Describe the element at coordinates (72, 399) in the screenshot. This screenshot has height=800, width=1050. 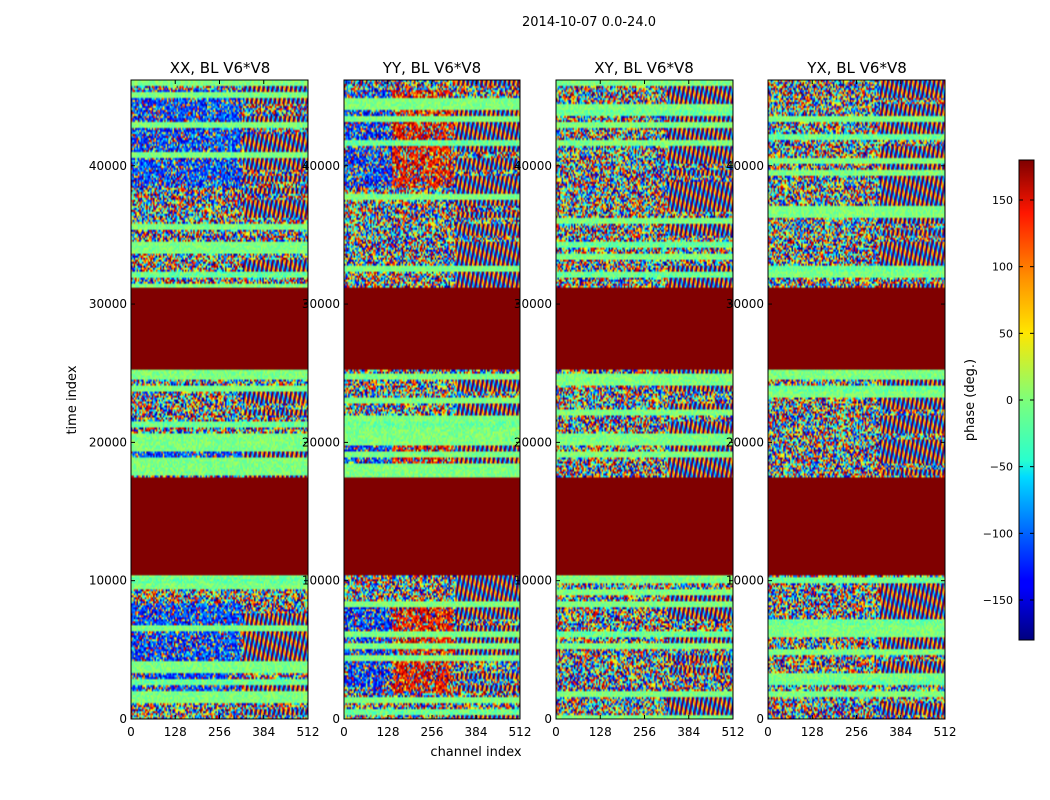
I see `y-axis-label: time index` at that location.